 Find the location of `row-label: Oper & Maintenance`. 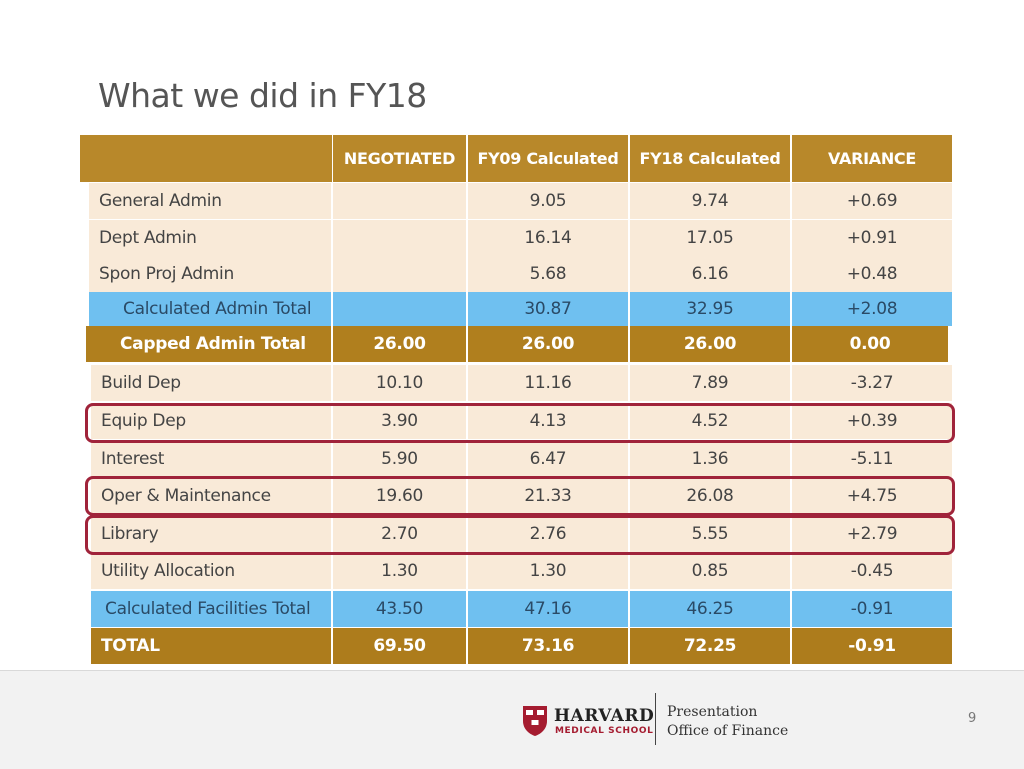

row-label: Oper & Maintenance is located at coordinates (211, 496).